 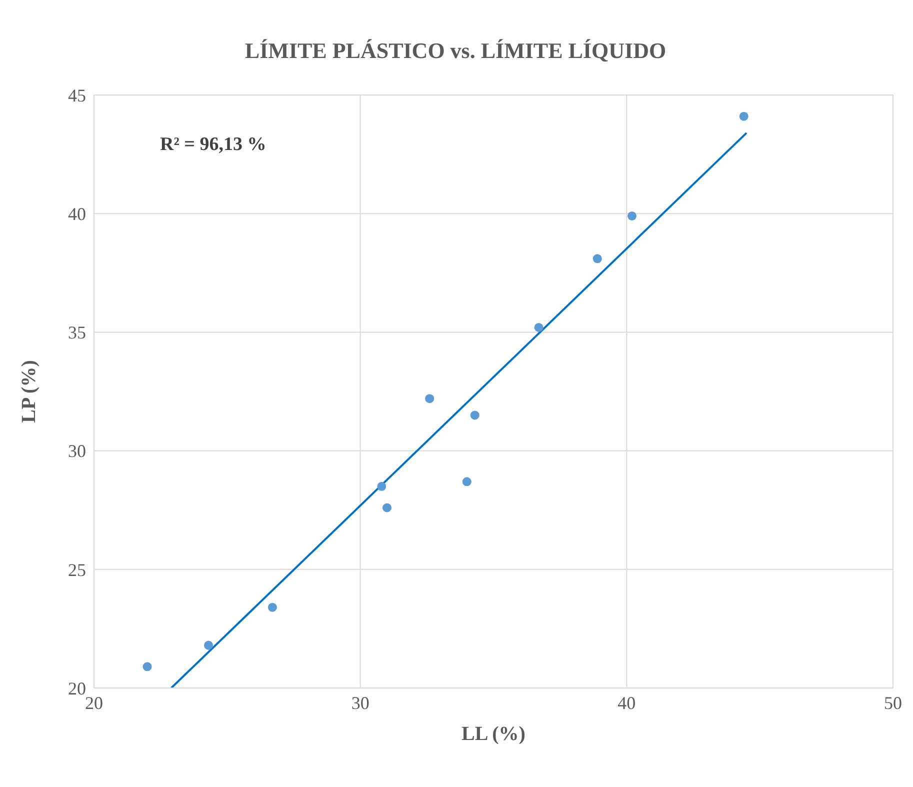 I want to click on y-tick-label: 35, so click(x=77, y=332).